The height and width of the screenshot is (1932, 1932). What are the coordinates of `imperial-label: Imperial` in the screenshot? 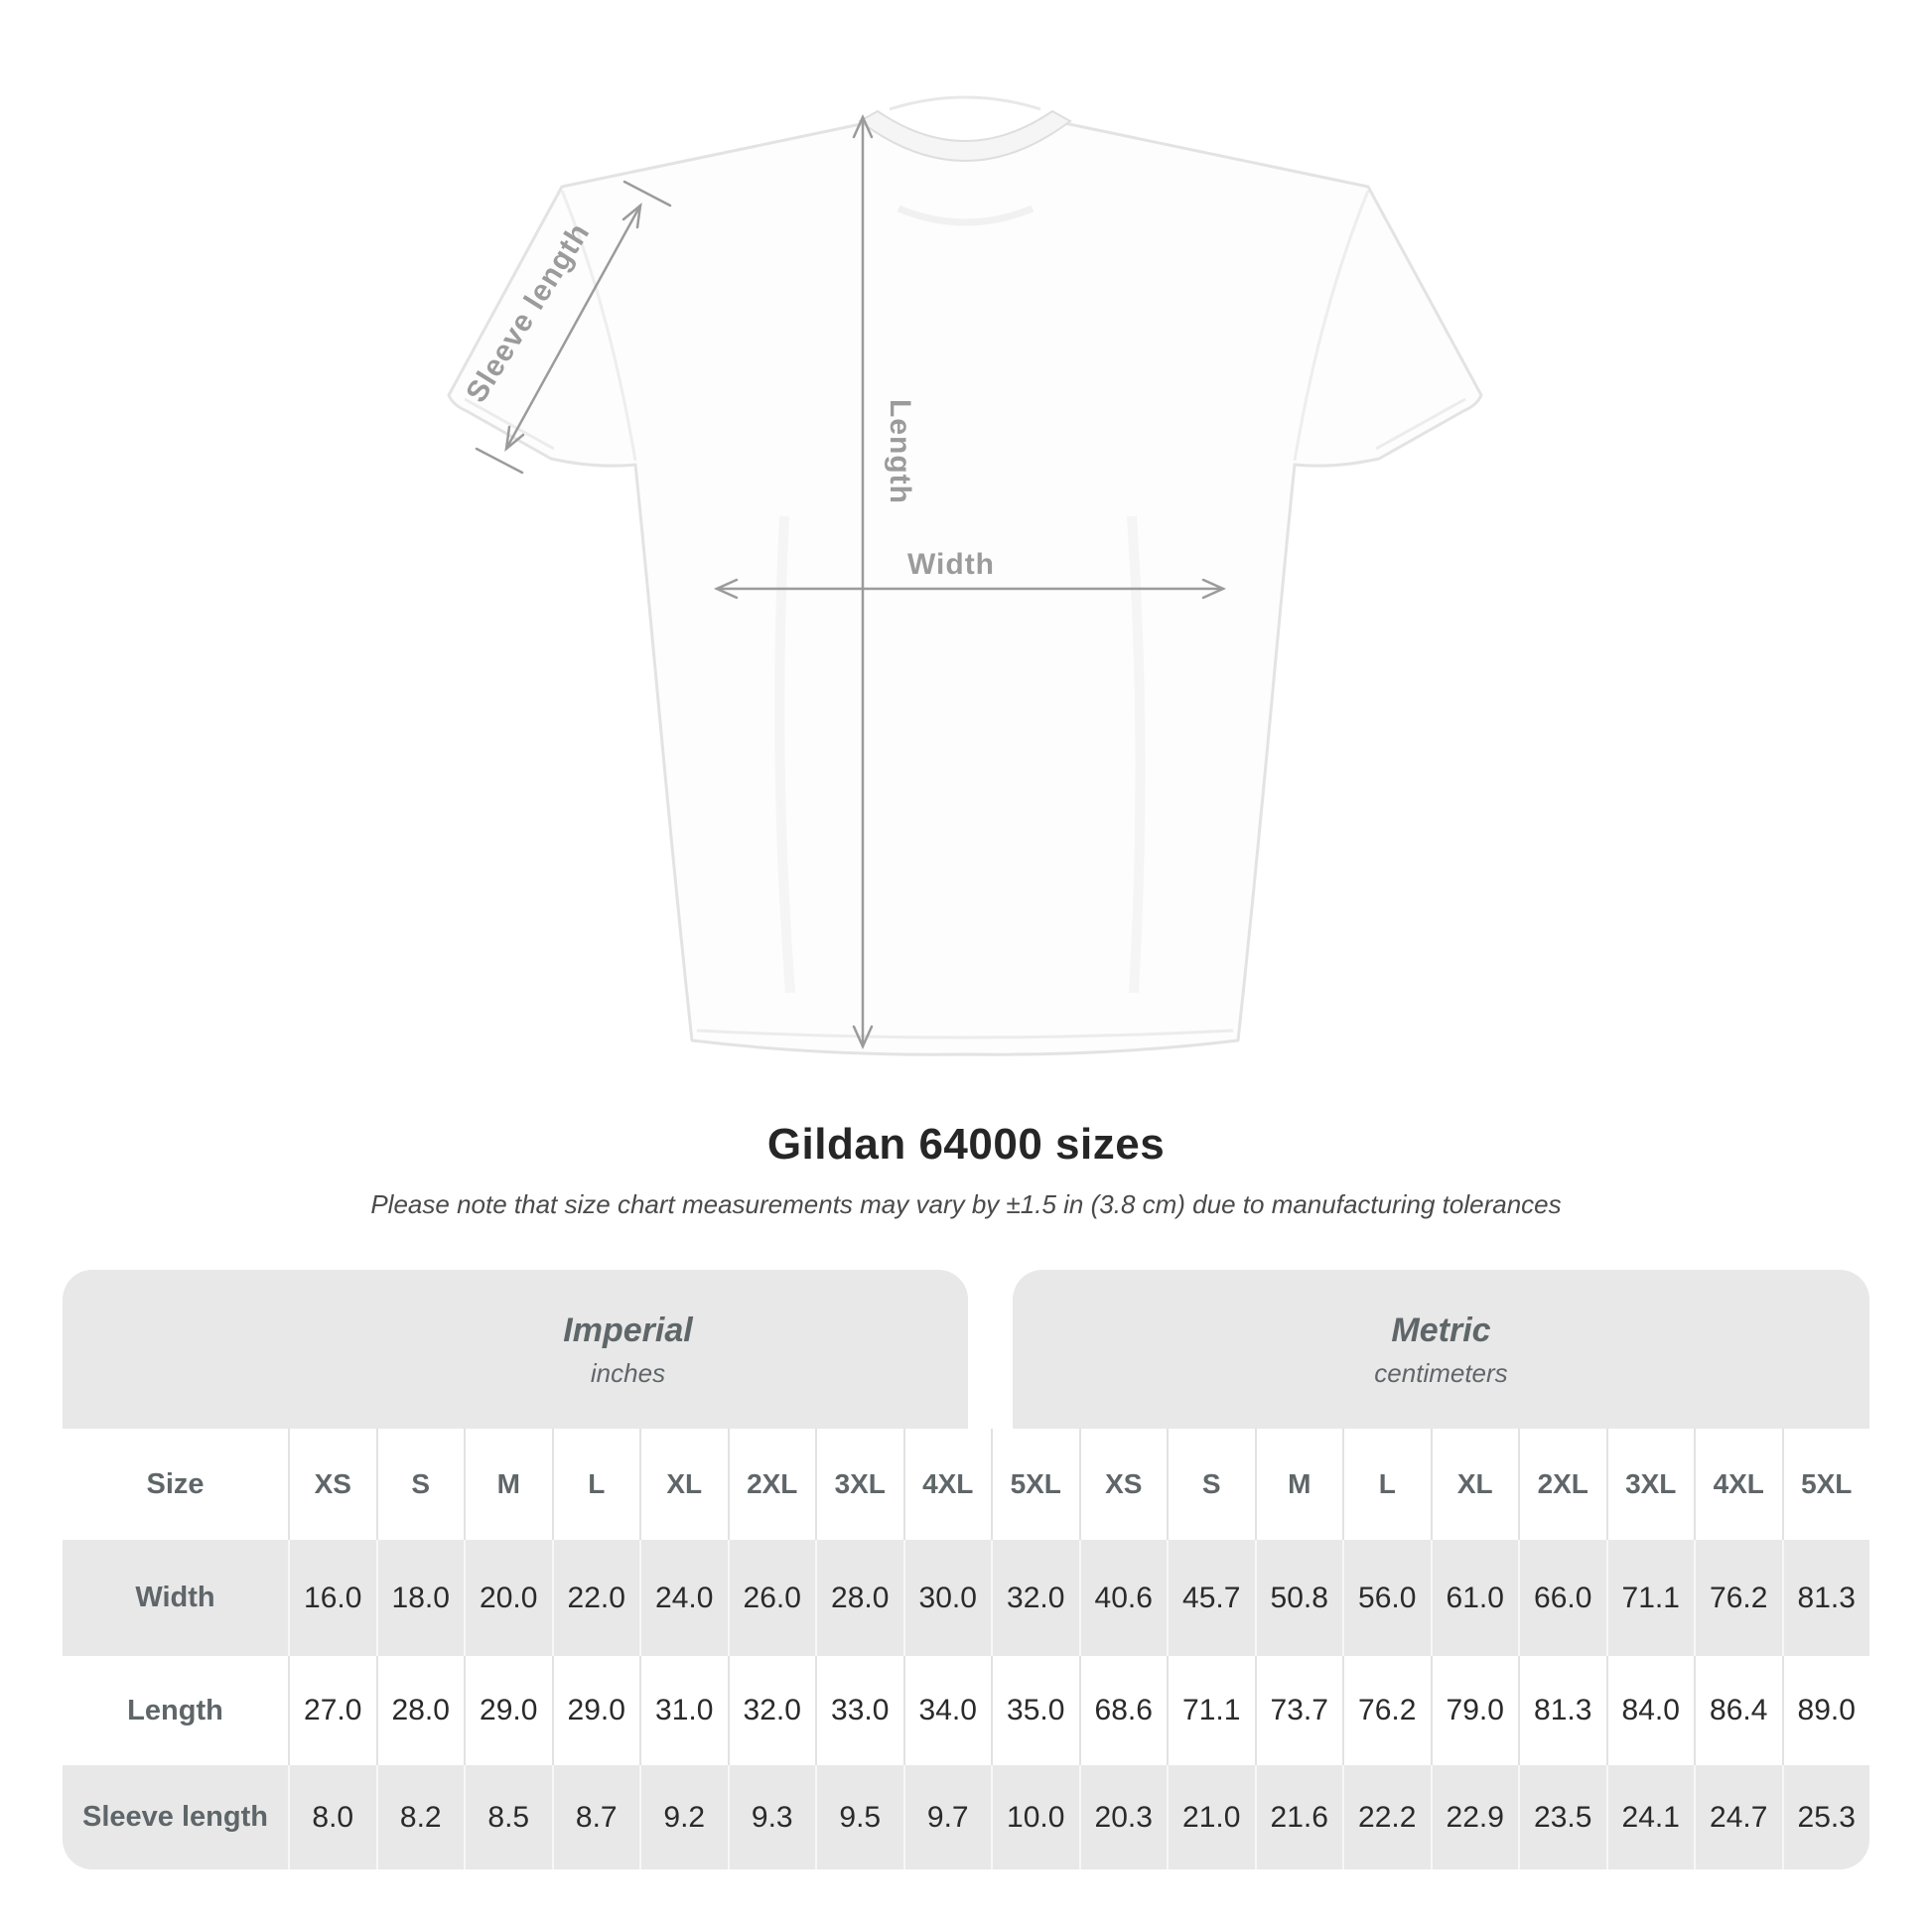 It's located at (628, 1330).